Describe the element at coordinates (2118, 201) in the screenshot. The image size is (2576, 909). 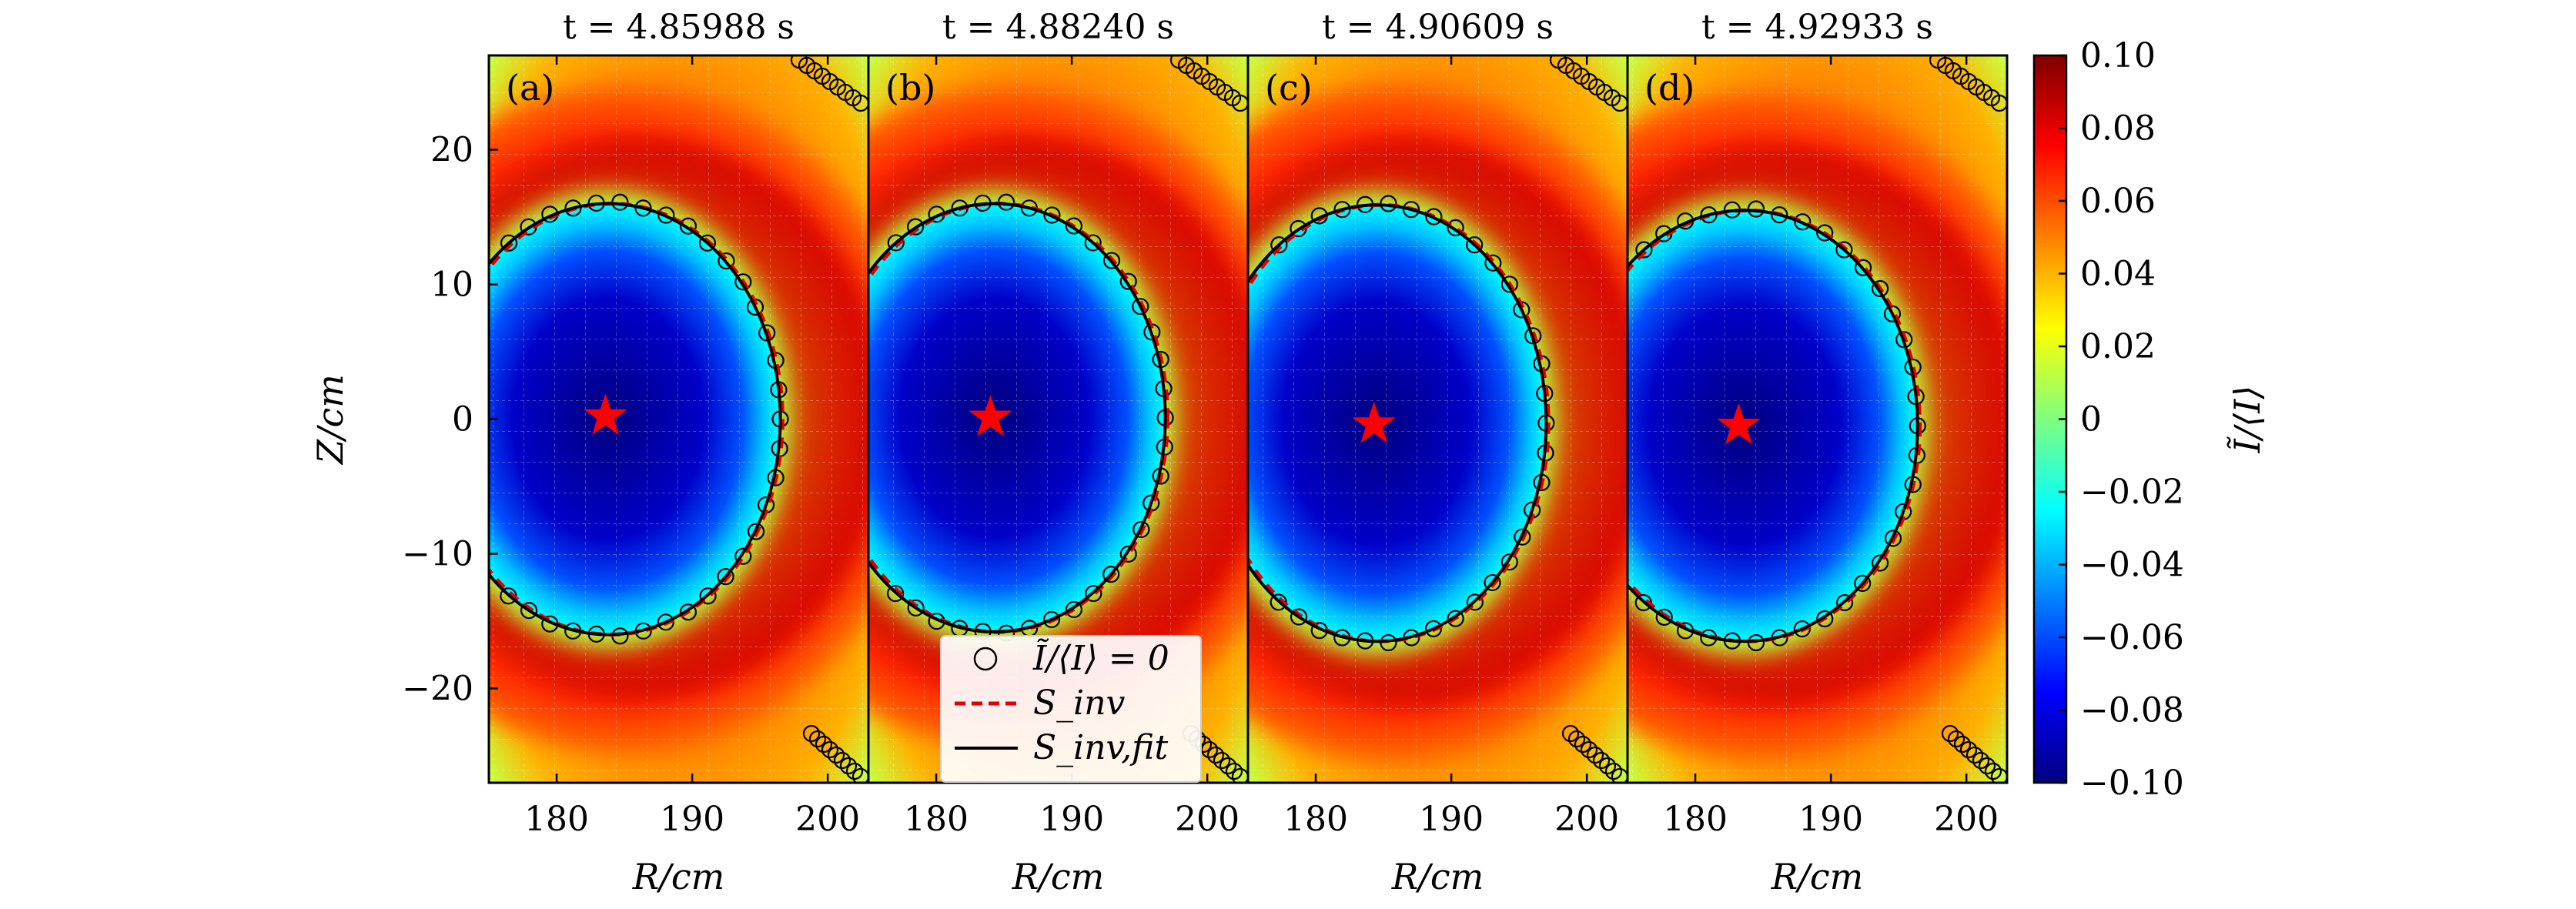
I see `colorbar-tick-label: 0.06` at that location.